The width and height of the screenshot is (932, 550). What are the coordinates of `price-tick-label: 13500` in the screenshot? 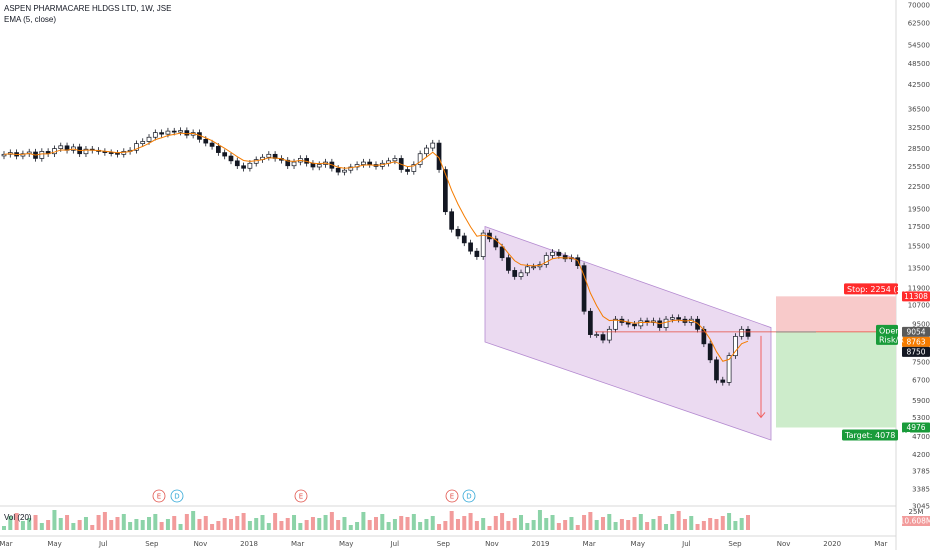 It's located at (919, 269).